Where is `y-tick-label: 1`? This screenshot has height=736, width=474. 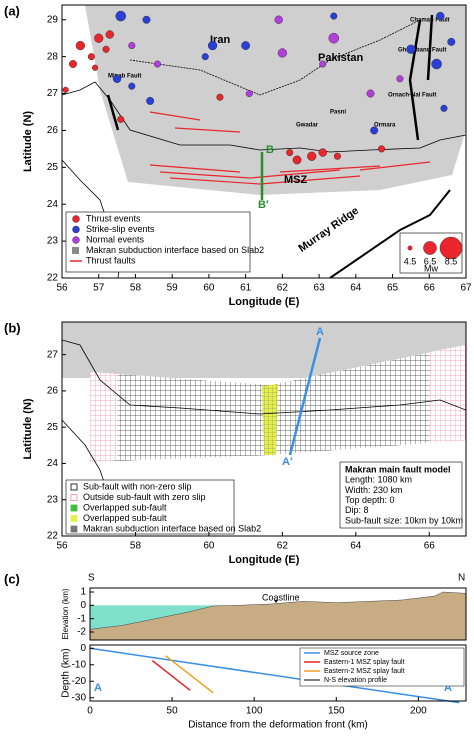
y-tick-label: 1 is located at coordinates (83, 592).